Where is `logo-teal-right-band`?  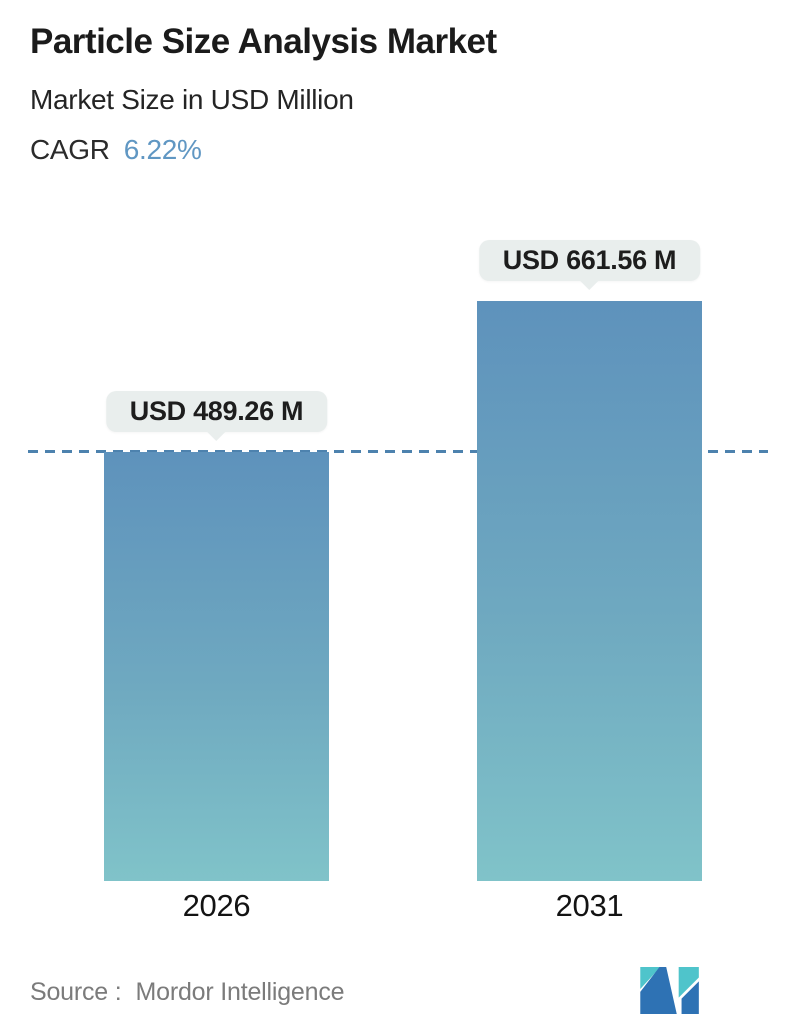 logo-teal-right-band is located at coordinates (688, 982).